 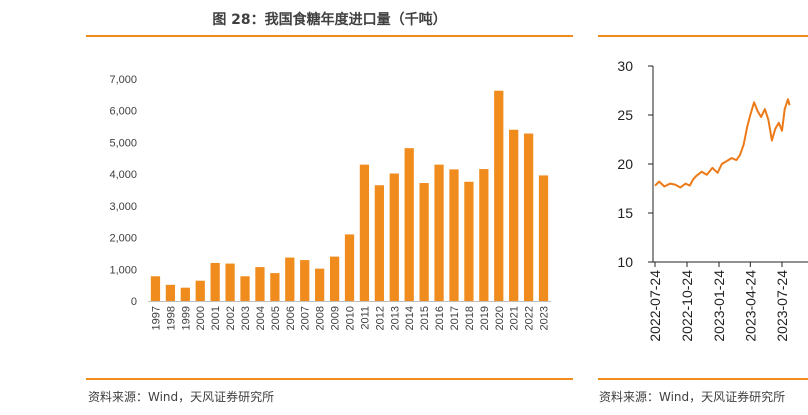 I want to click on y-tick-label: 15, so click(x=625, y=213).